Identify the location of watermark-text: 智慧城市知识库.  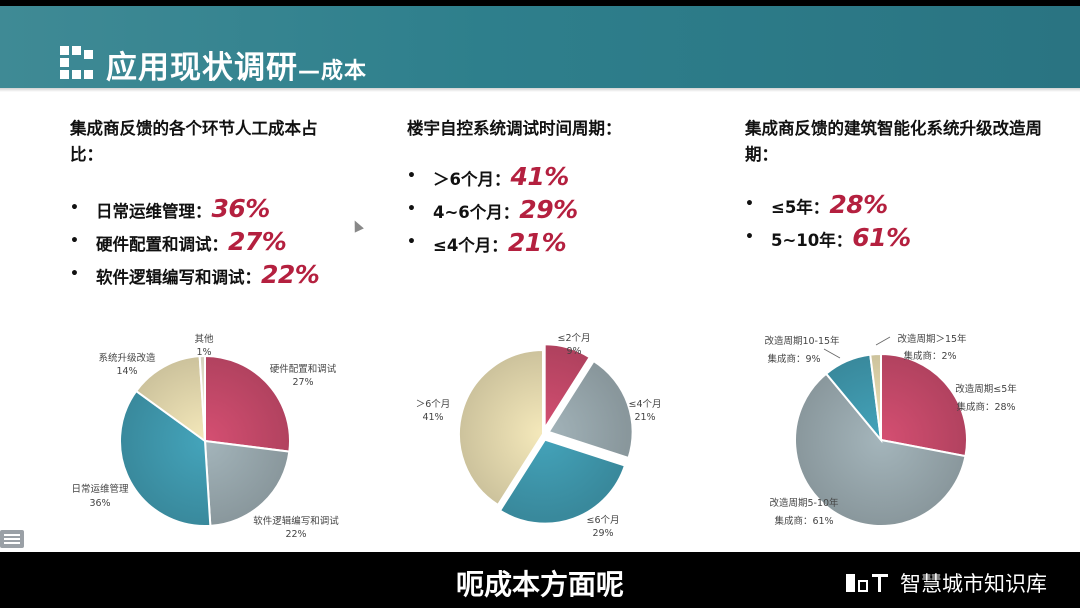
(973, 584).